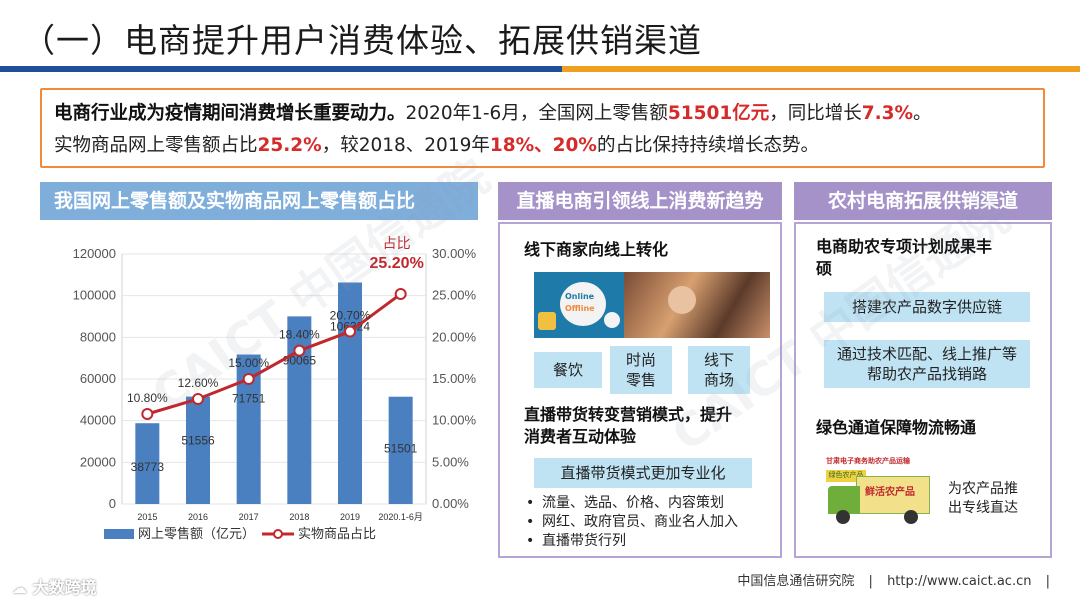 The width and height of the screenshot is (1080, 608). Describe the element at coordinates (580, 308) in the screenshot. I see `offline-label: Offline` at that location.